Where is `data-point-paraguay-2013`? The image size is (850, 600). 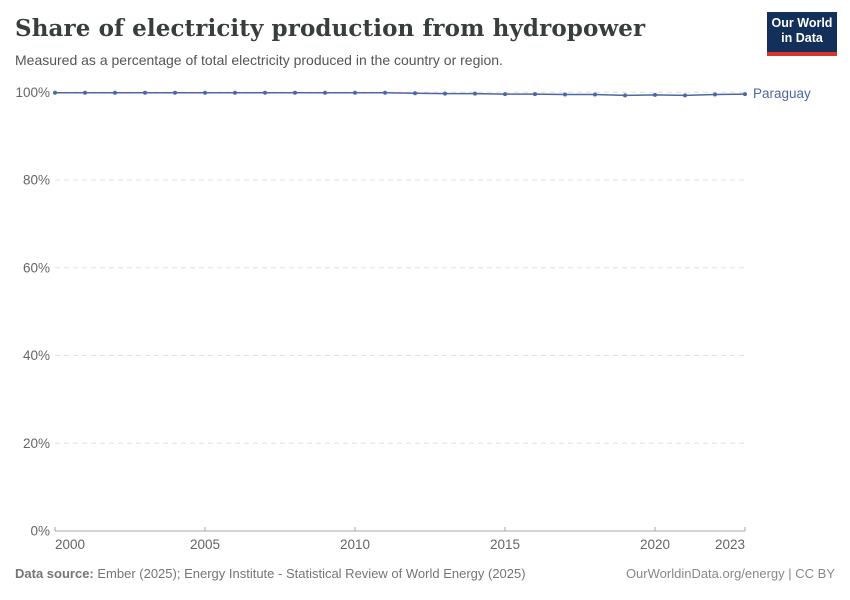 data-point-paraguay-2013 is located at coordinates (445, 93).